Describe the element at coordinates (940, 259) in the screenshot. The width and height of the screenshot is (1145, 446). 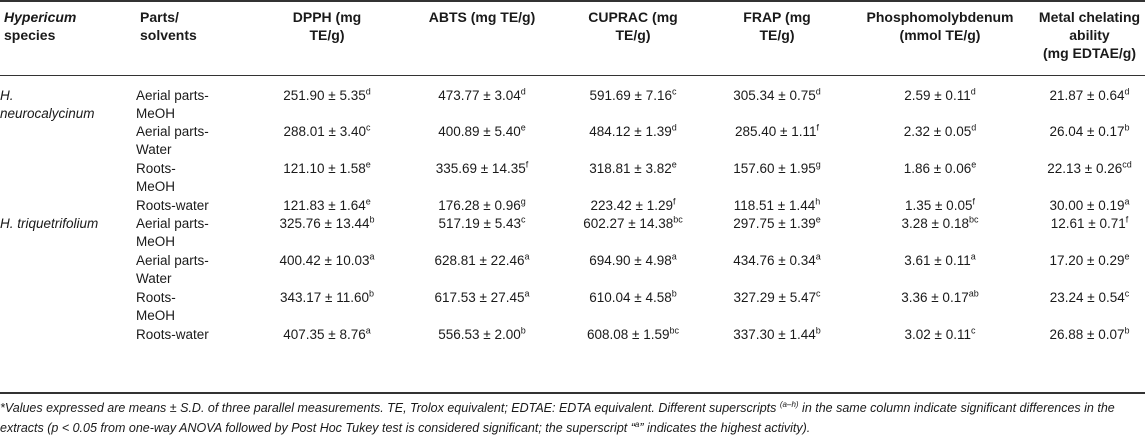
I see `phosphomolybdenum-cell: 3.61 ± 0.11a` at that location.